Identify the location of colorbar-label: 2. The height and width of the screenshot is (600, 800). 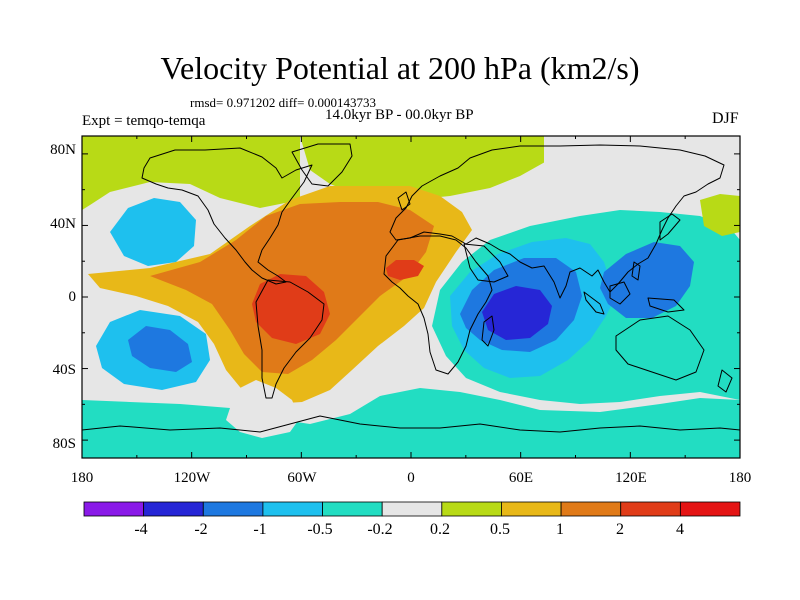
(620, 529).